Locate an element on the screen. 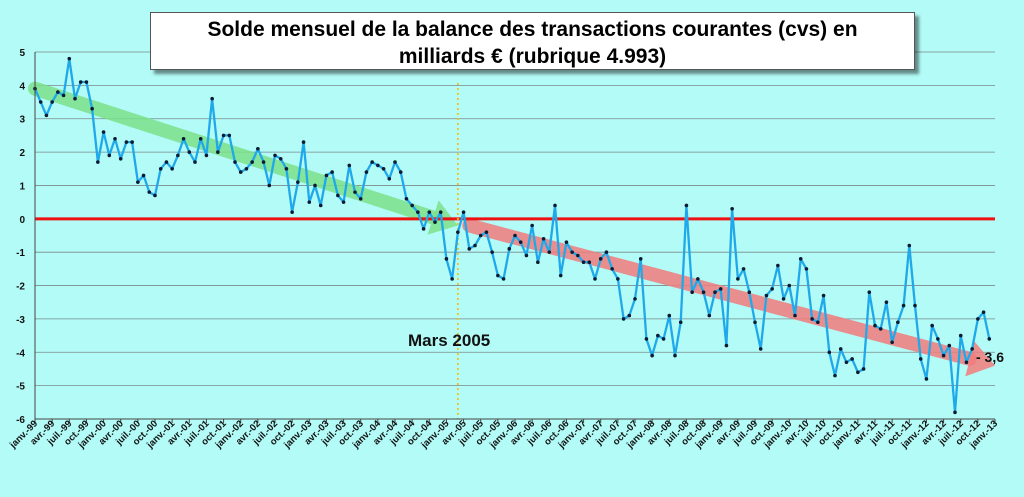  y-tick-label: -4 is located at coordinates (20, 353).